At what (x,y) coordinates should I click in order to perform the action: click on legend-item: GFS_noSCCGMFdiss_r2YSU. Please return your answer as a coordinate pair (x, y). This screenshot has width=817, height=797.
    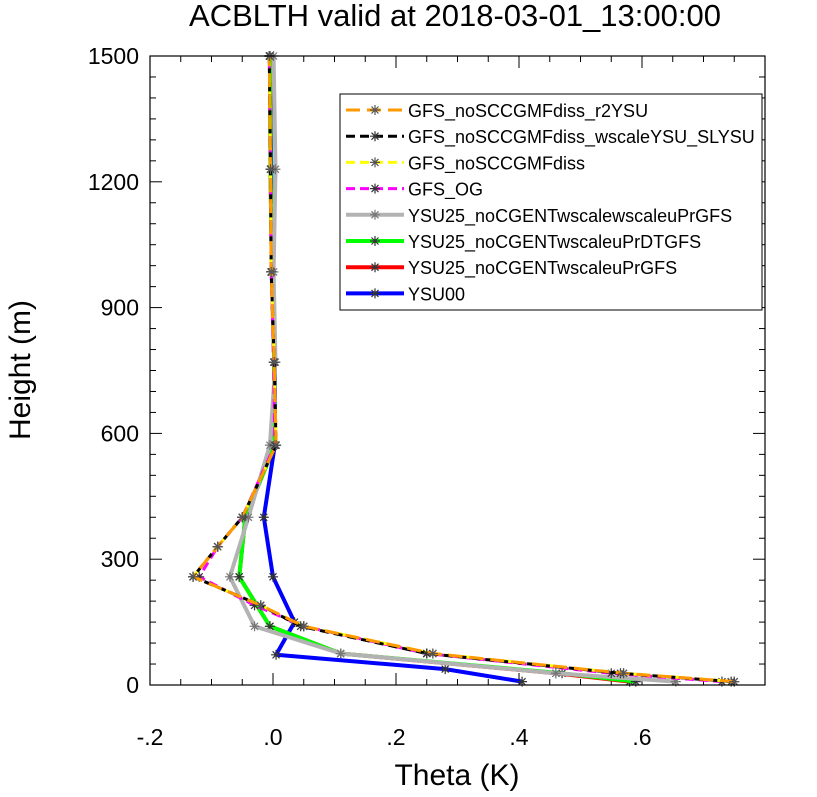
    Looking at the image, I should click on (497, 111).